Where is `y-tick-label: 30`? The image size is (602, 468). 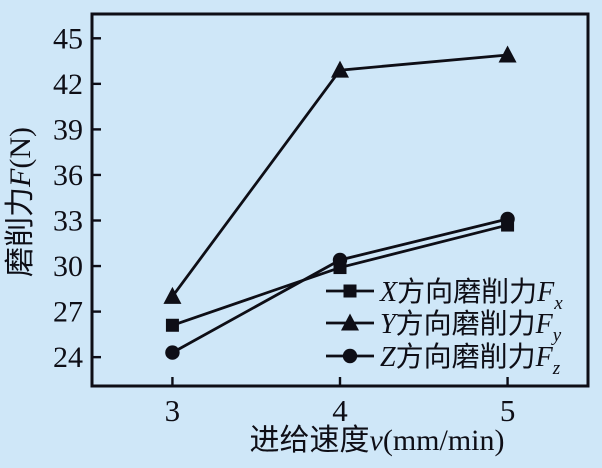
y-tick-label: 30 is located at coordinates (68, 266).